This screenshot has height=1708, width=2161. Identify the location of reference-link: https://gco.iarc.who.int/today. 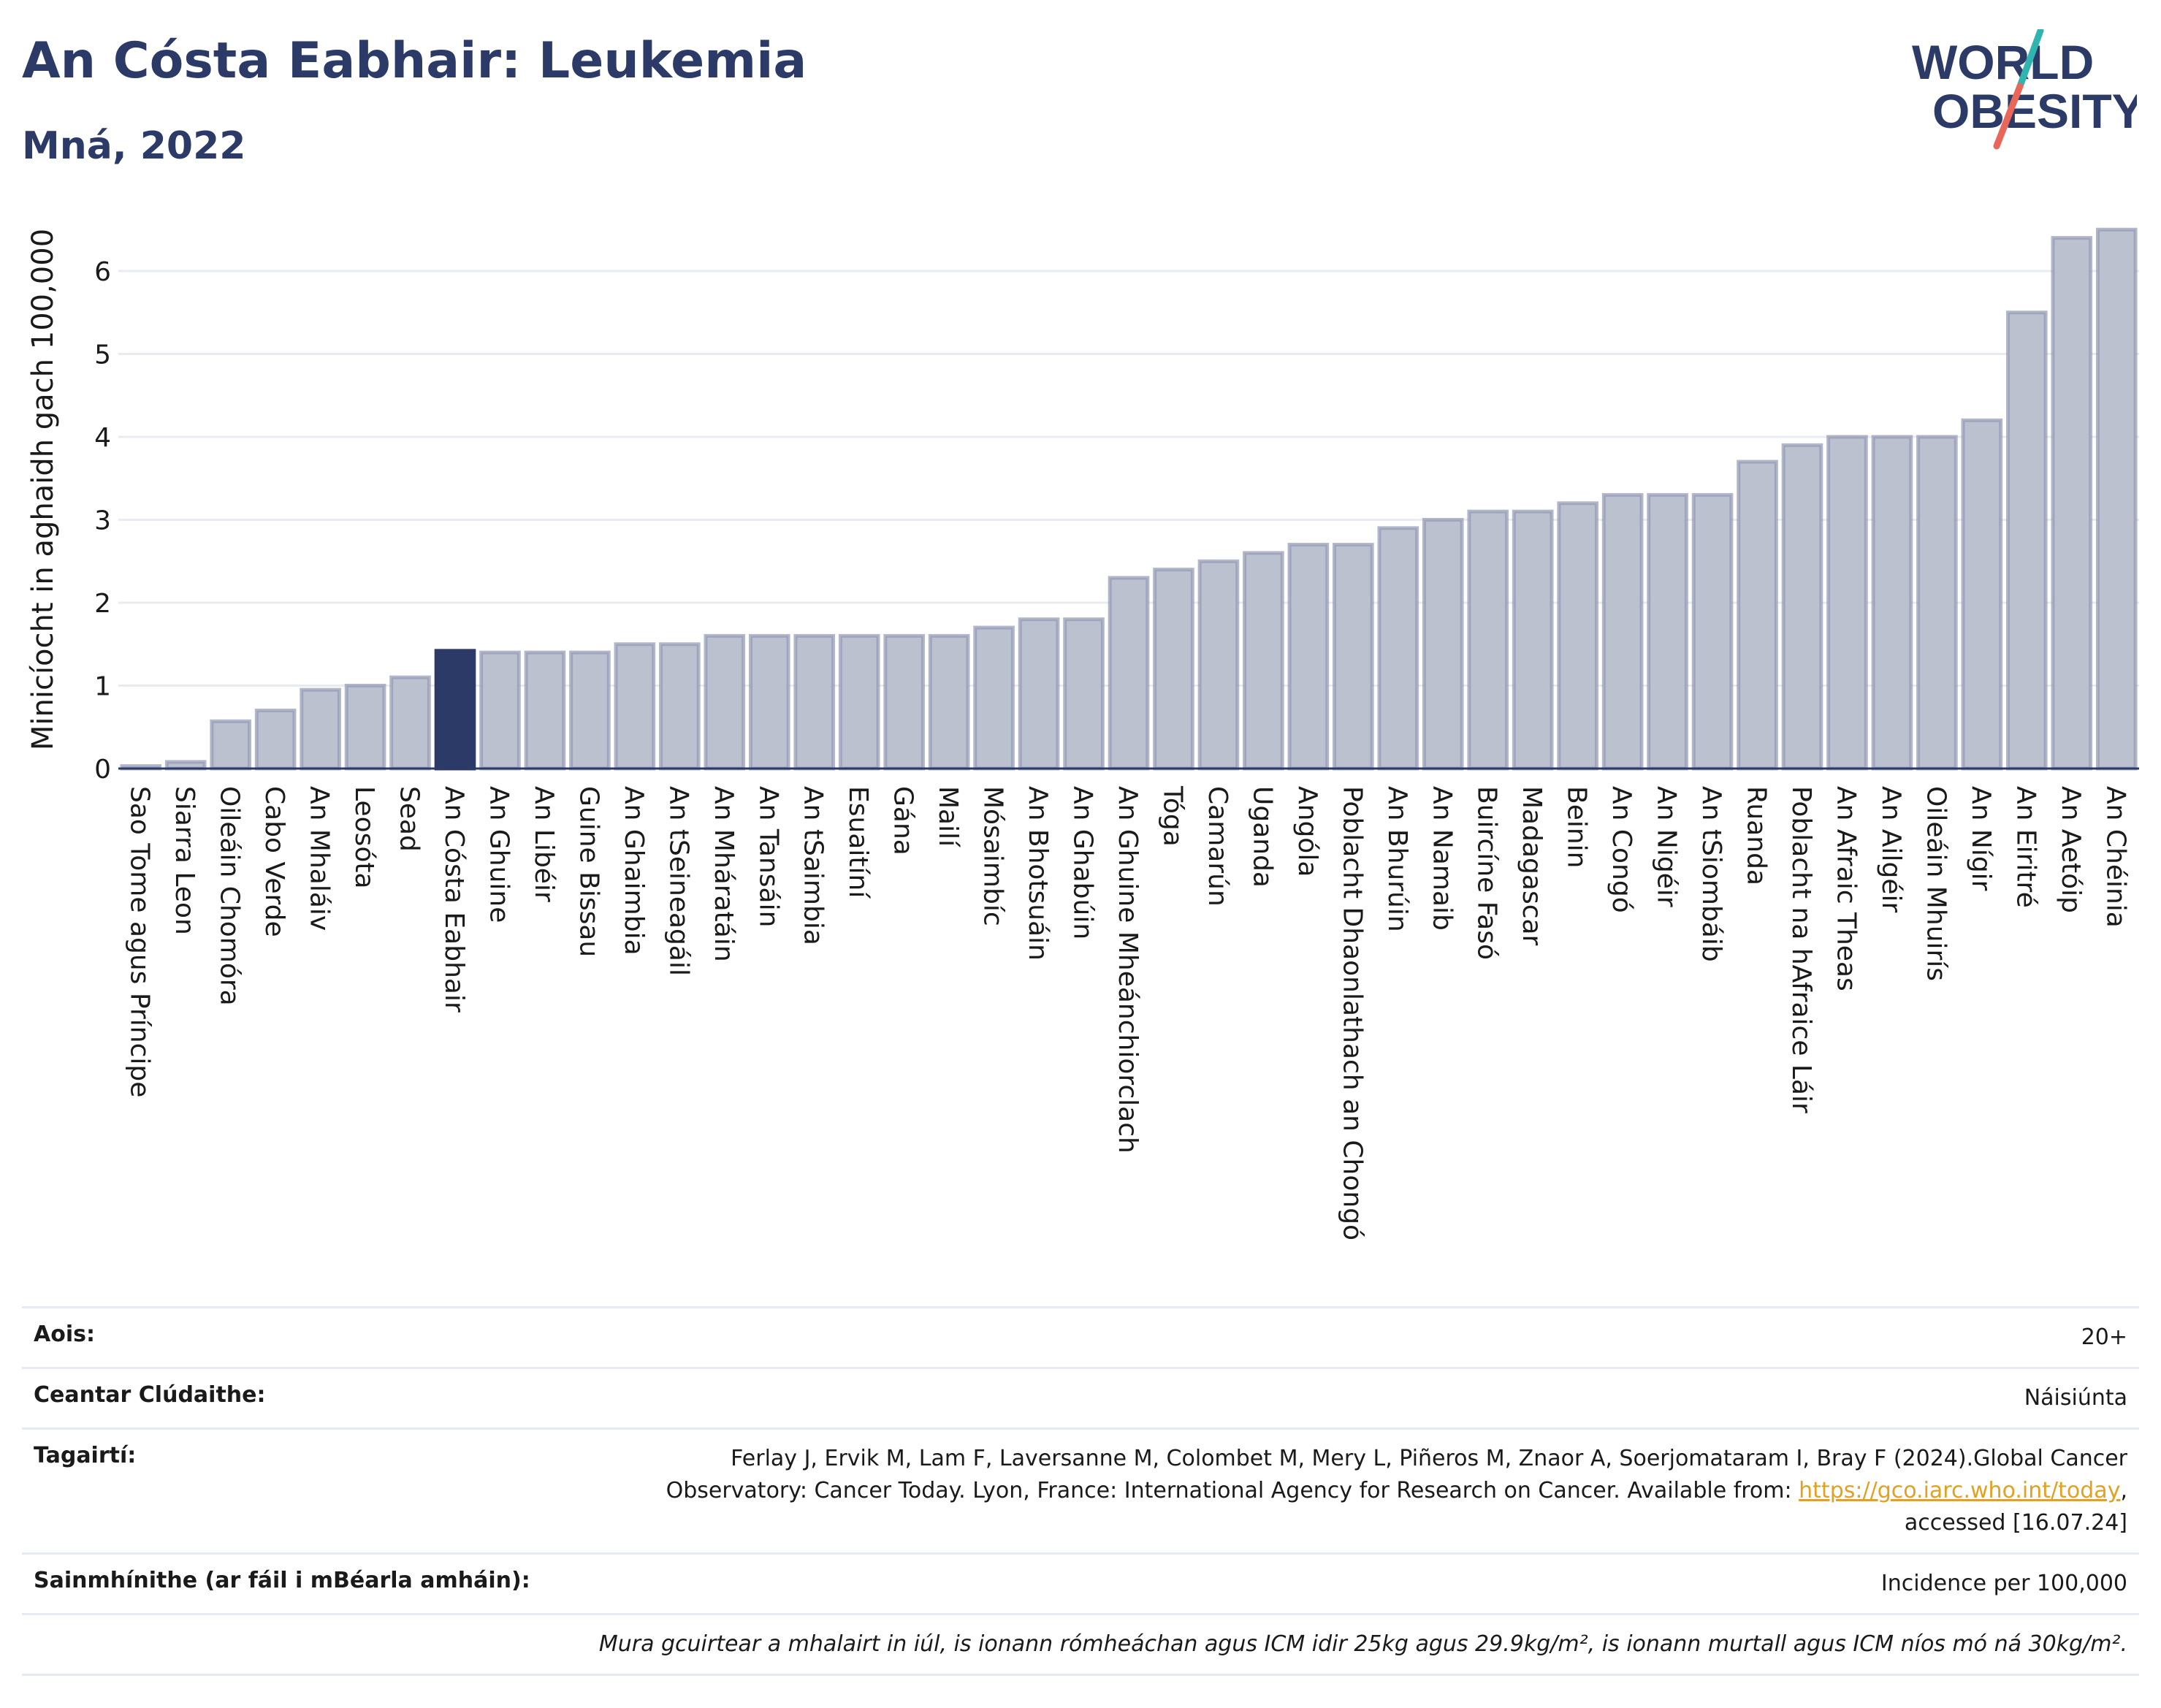
(1960, 1490).